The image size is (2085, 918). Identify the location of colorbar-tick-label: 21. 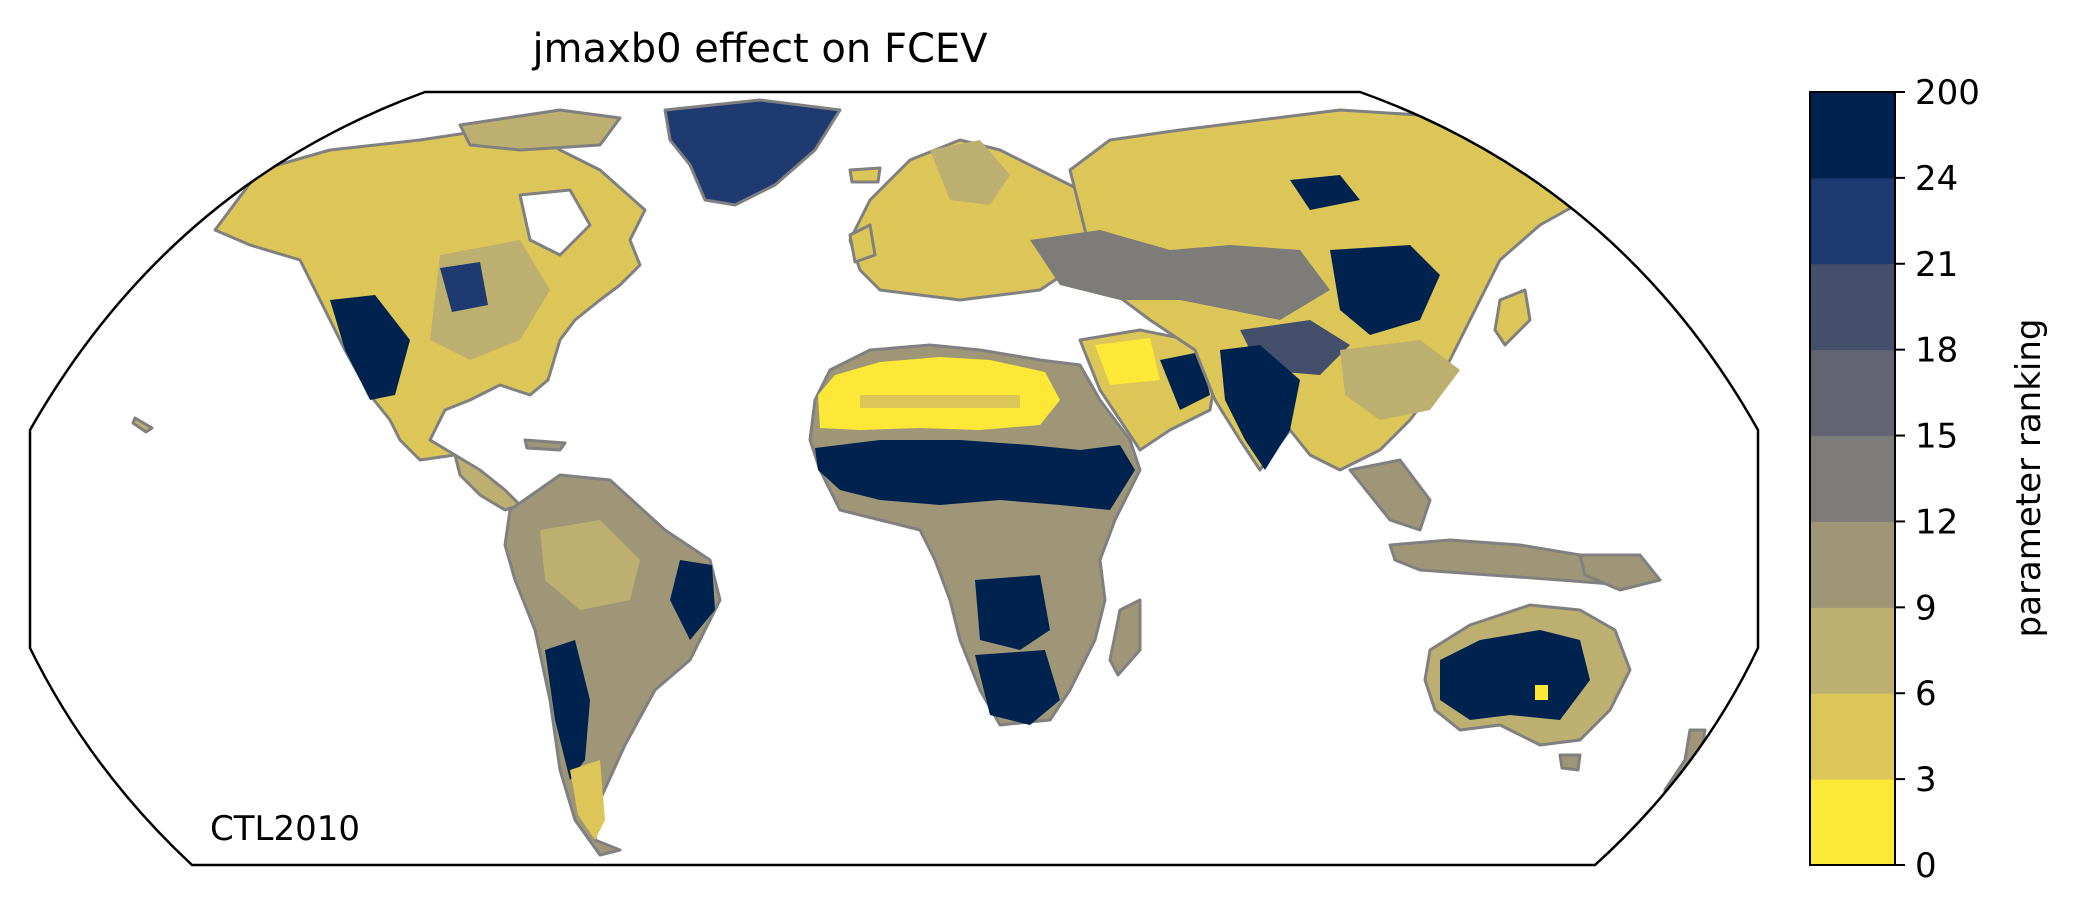
(1936, 265).